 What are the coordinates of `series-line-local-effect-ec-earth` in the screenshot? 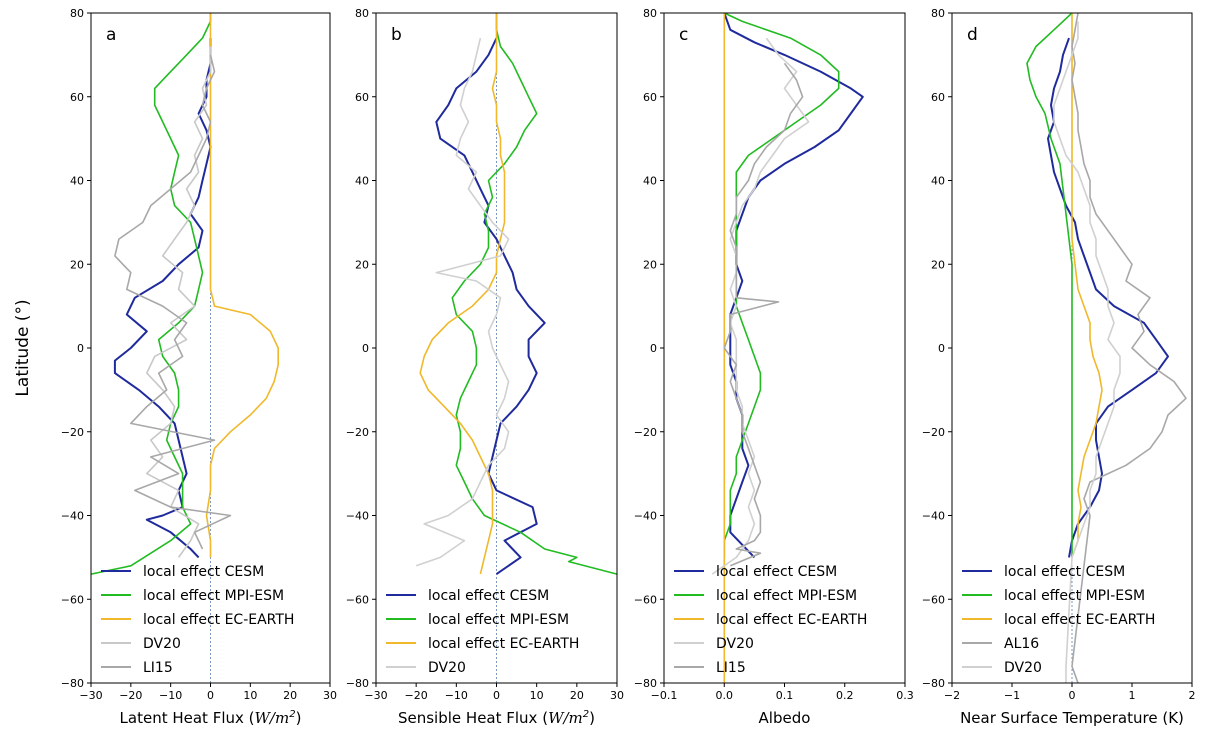 It's located at (242, 285).